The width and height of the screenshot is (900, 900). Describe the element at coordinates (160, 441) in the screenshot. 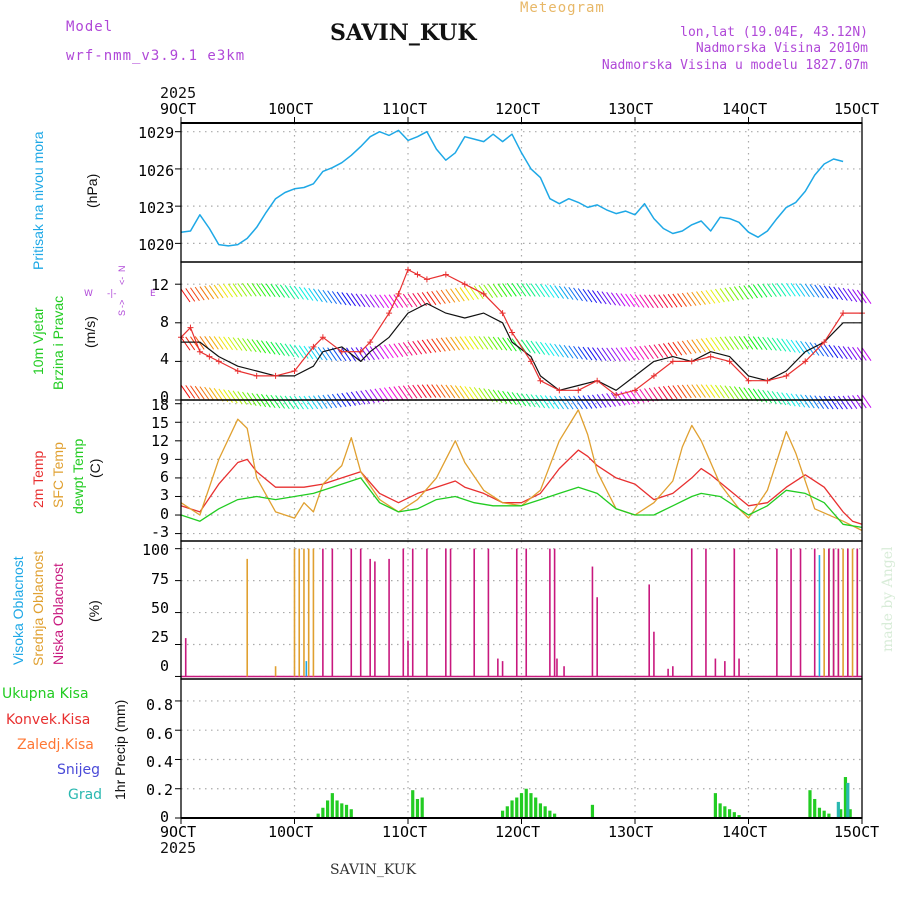

I see `t-tick-12: 12` at that location.